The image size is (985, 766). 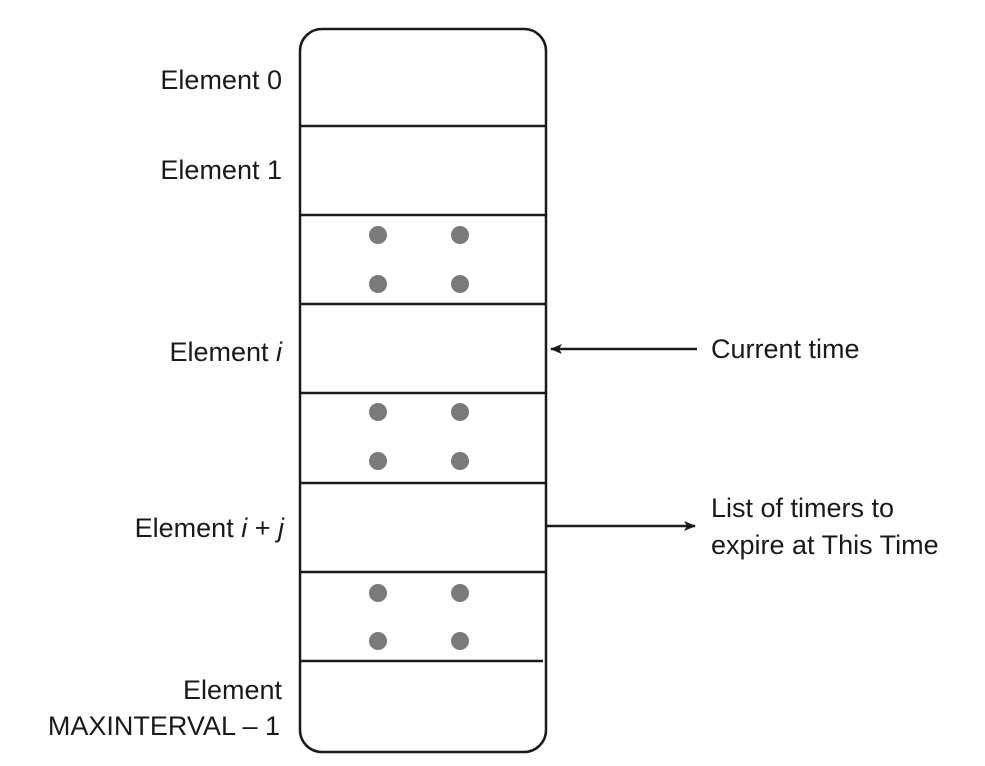 What do you see at coordinates (279, 528) in the screenshot?
I see `label-var-j: j` at bounding box center [279, 528].